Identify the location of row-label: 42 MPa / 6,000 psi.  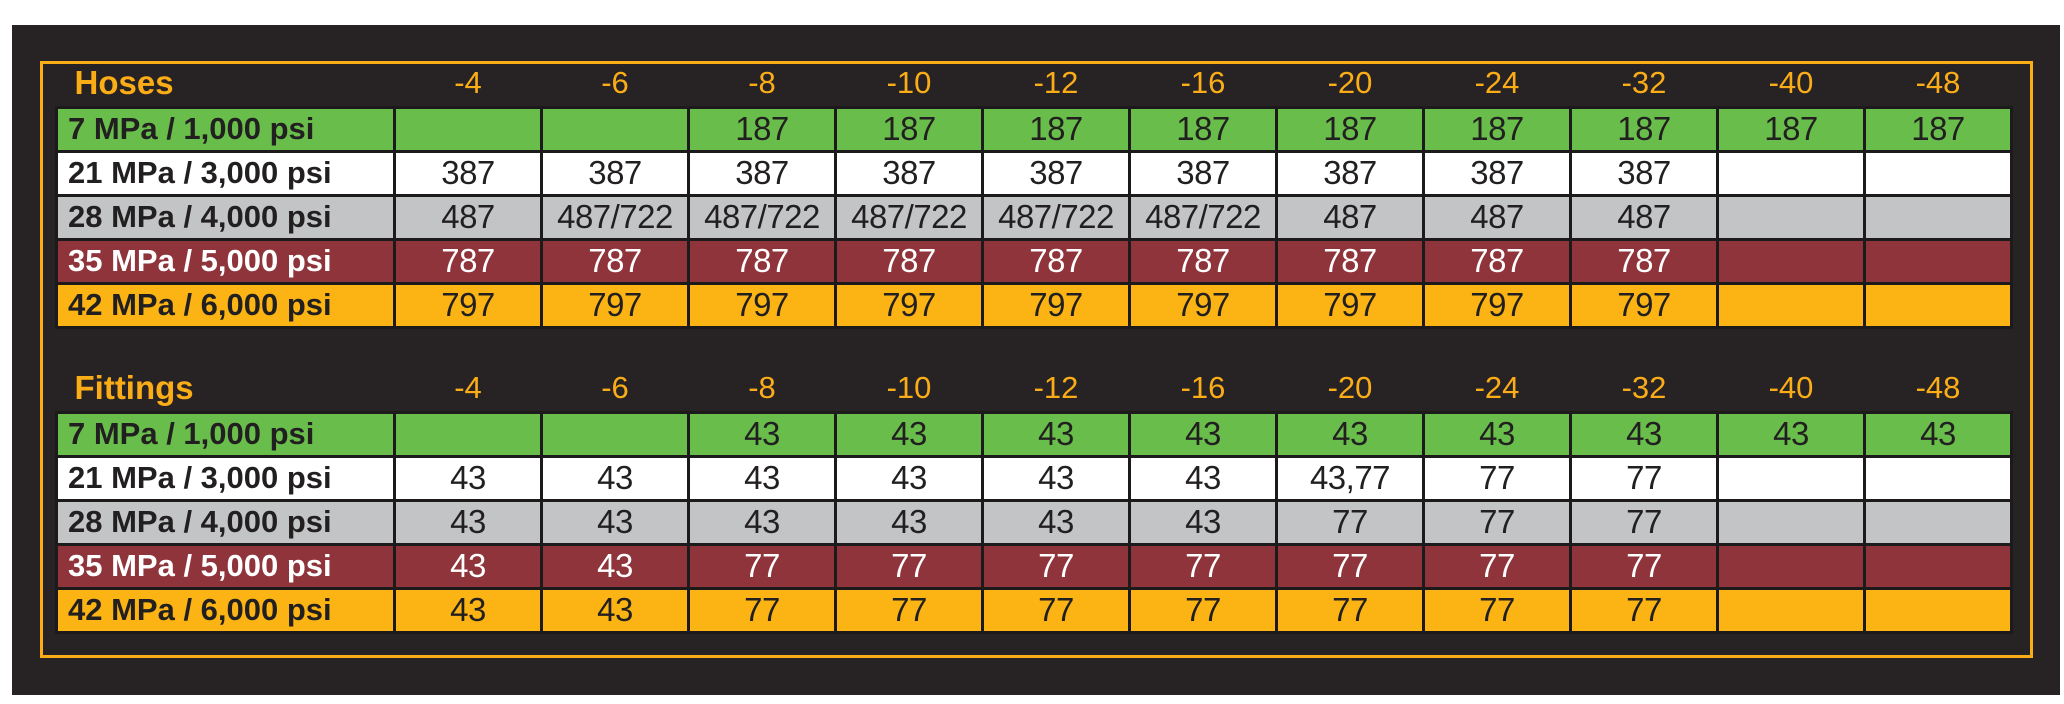
(225, 610).